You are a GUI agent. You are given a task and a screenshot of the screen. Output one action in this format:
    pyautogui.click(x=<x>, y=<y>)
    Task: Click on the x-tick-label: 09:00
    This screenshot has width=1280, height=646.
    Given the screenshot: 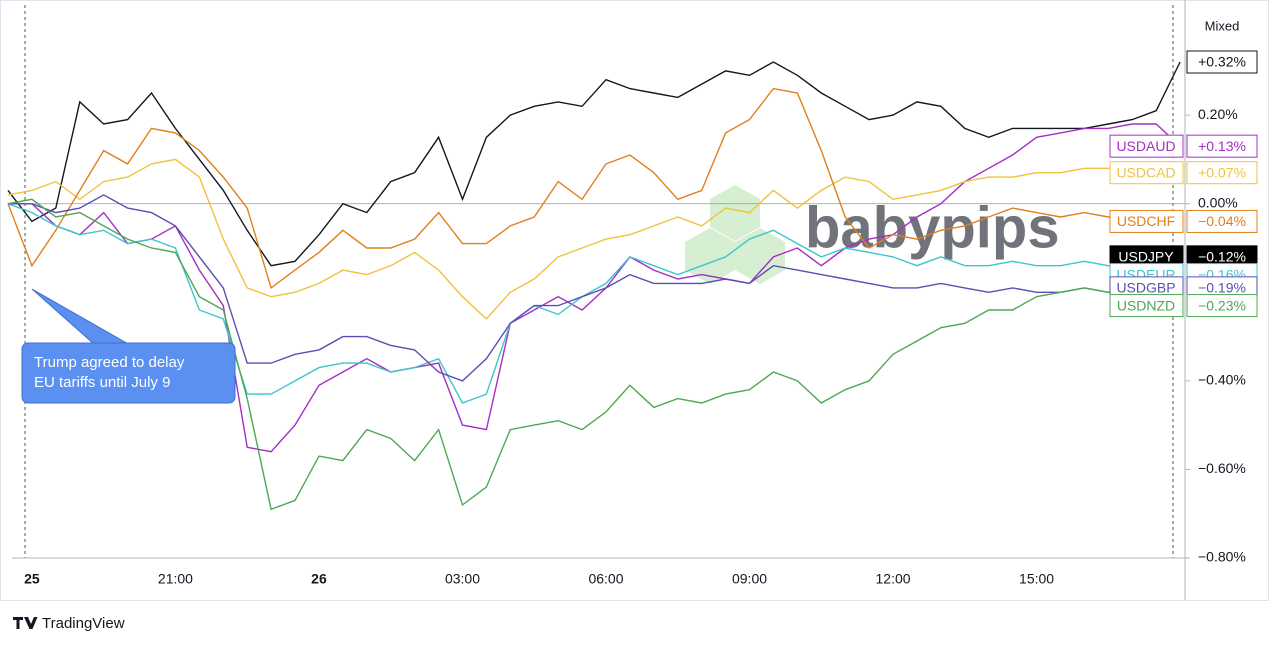 What is the action you would take?
    pyautogui.click(x=749, y=579)
    